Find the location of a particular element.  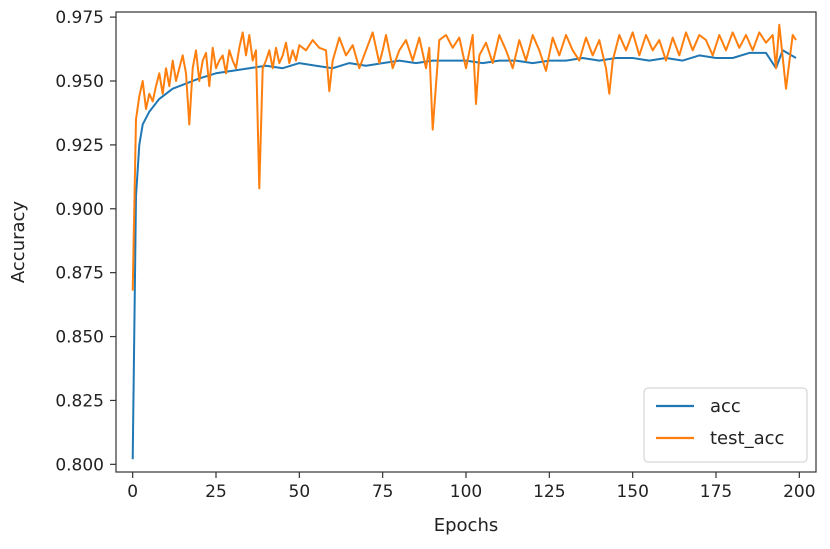

y-tick-label: 0.900 is located at coordinates (79, 210).